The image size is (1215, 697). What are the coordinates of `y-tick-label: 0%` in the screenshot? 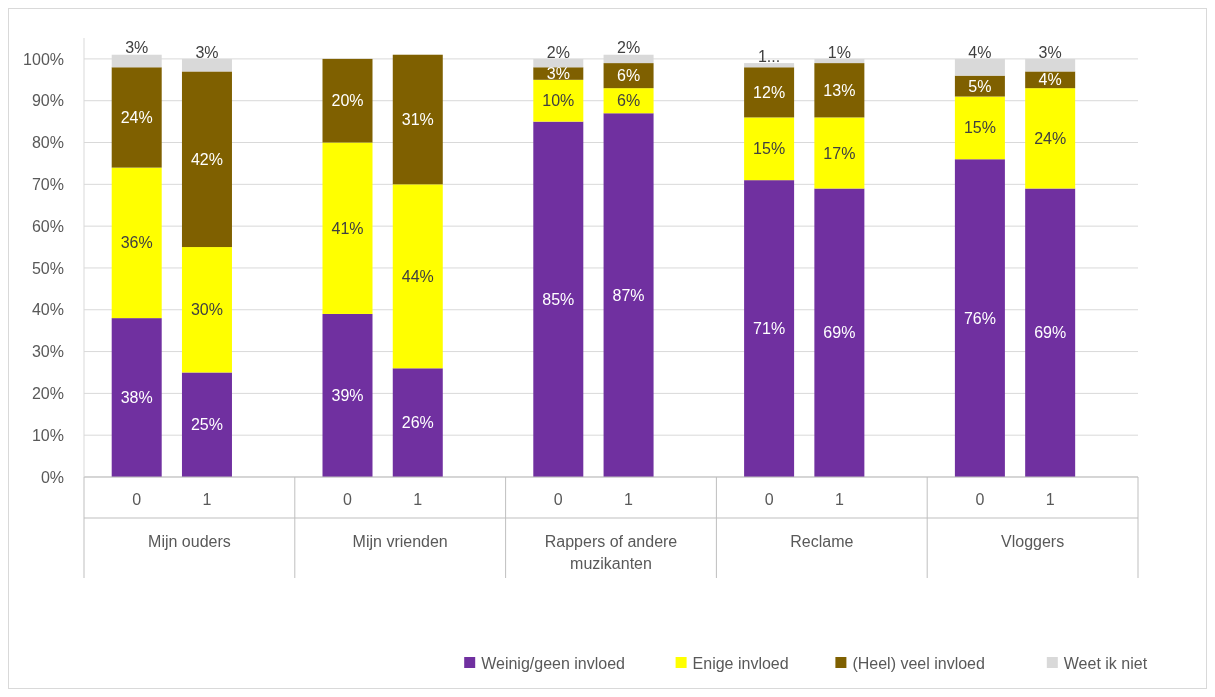 It's located at (52, 477).